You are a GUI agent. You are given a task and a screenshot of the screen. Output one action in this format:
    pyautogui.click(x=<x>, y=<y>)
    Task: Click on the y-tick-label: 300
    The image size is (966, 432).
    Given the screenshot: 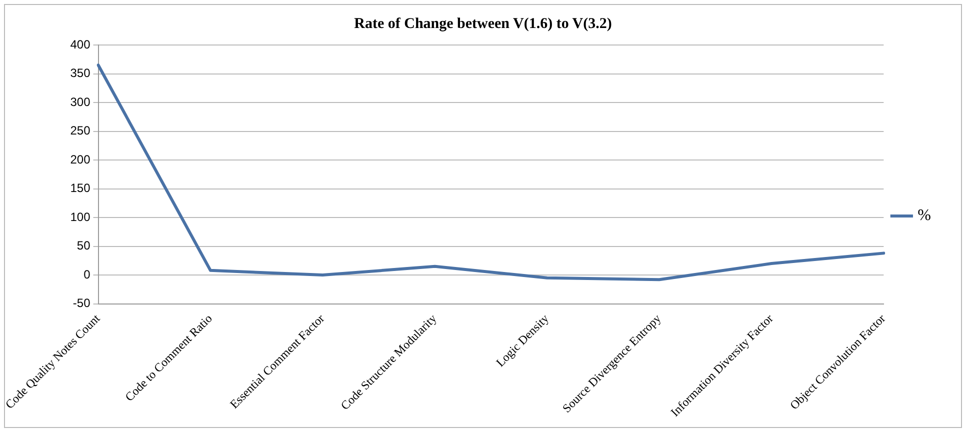 What is the action you would take?
    pyautogui.click(x=80, y=101)
    